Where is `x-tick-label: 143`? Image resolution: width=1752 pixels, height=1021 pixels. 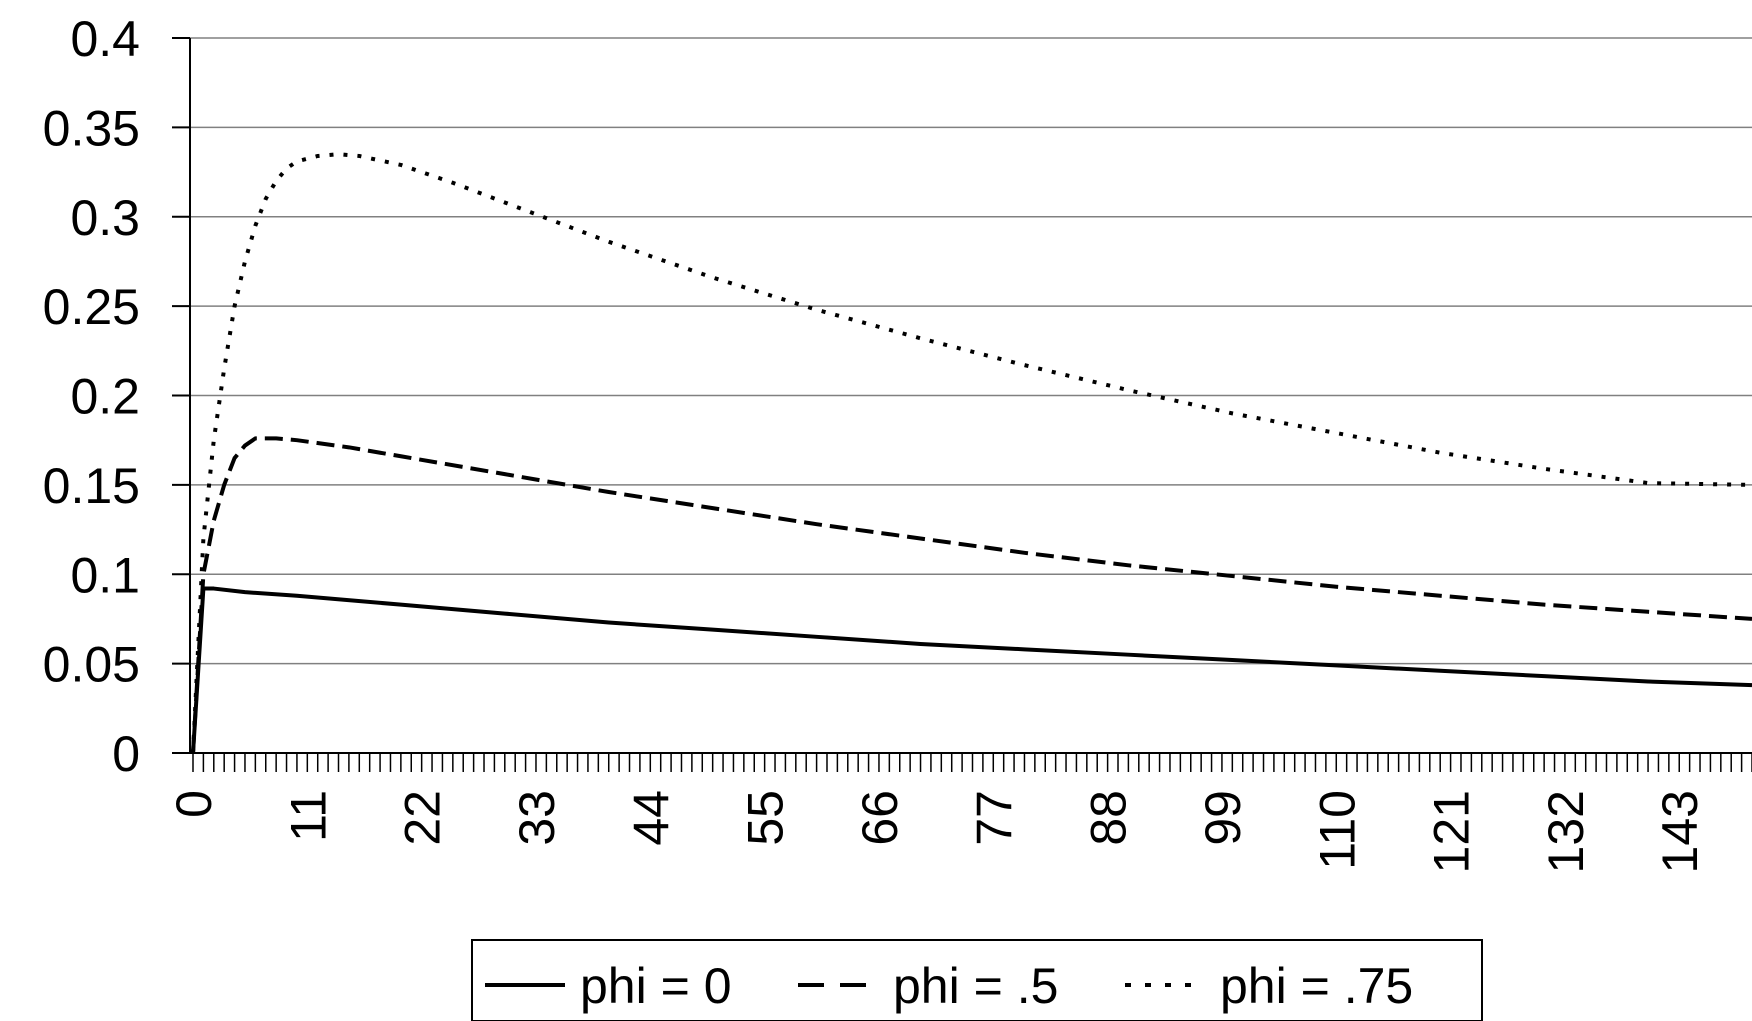 x-tick-label: 143 is located at coordinates (1680, 831).